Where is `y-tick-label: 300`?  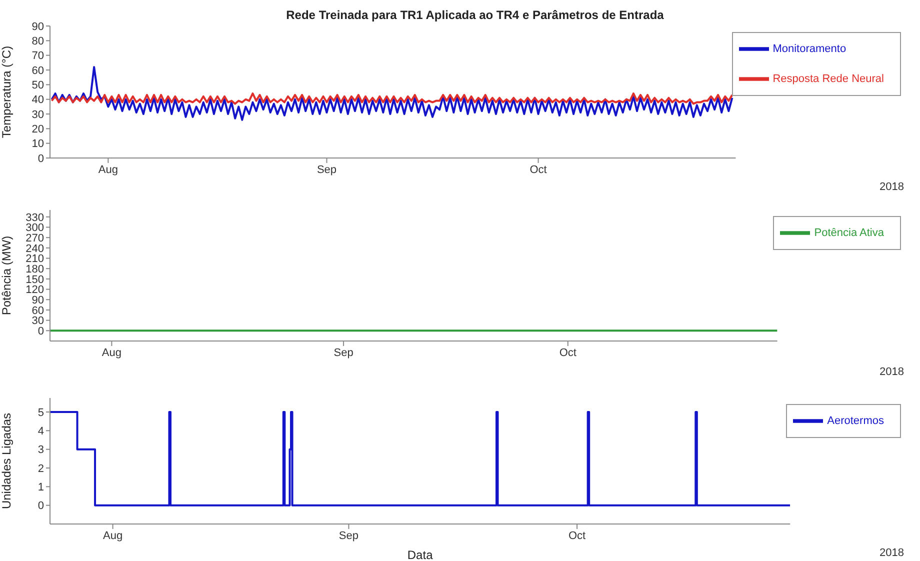
y-tick-label: 300 is located at coordinates (35, 228).